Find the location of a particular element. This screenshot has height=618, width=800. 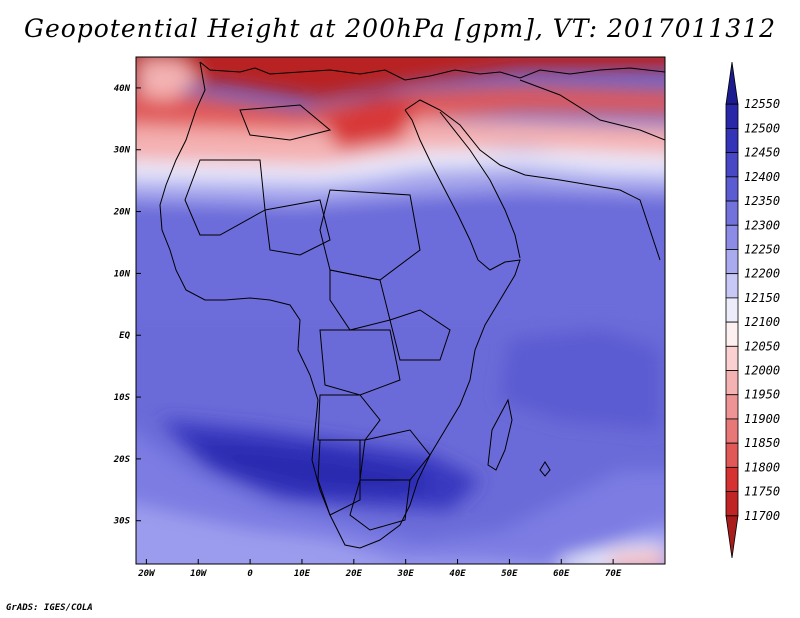

lat-tick-label: 20N is located at coordinates (122, 213).